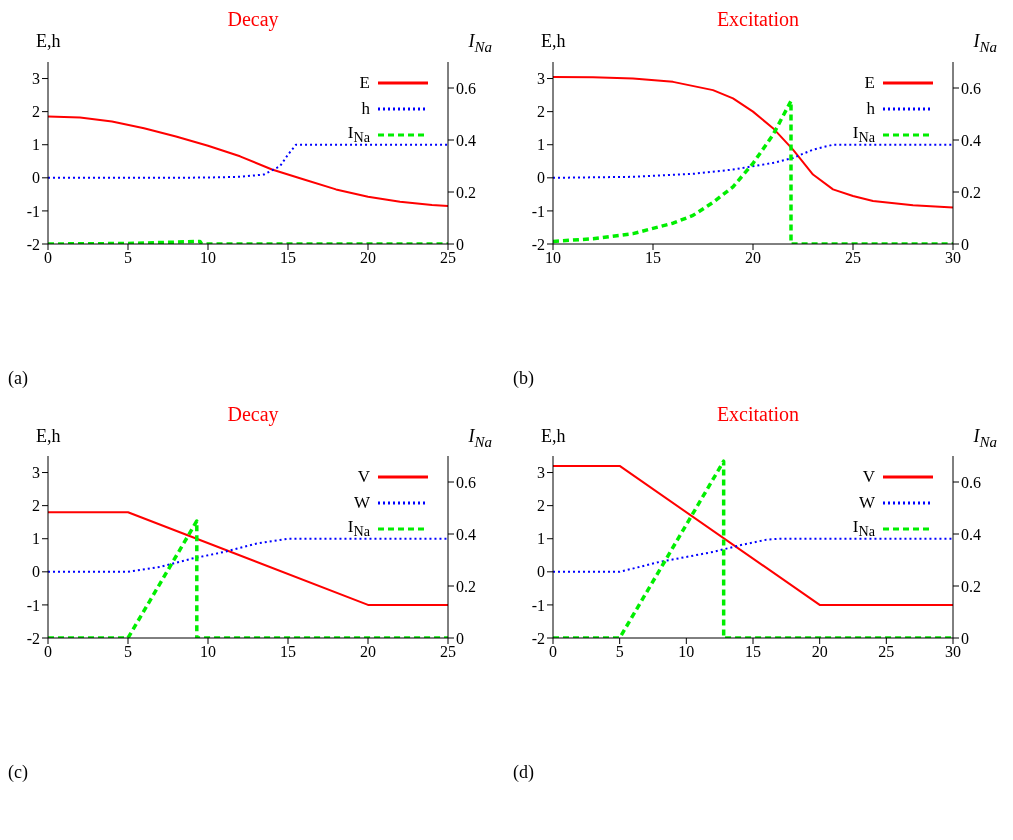 This screenshot has height=840, width=1013. What do you see at coordinates (523, 772) in the screenshot?
I see `text: (d)` at bounding box center [523, 772].